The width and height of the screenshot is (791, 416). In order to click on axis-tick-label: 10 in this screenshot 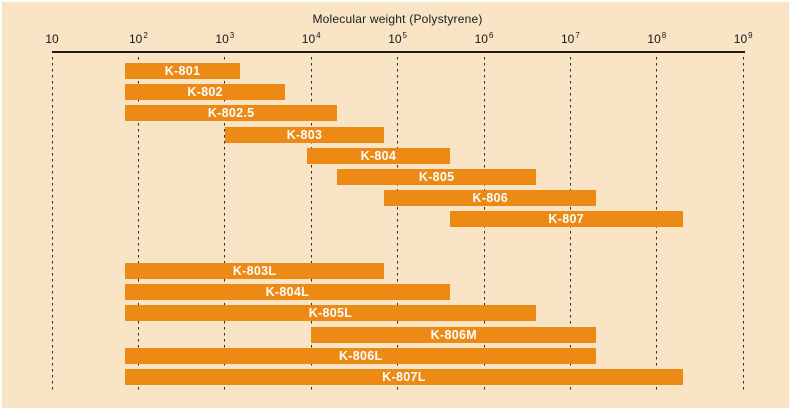, I will do `click(52, 39)`.